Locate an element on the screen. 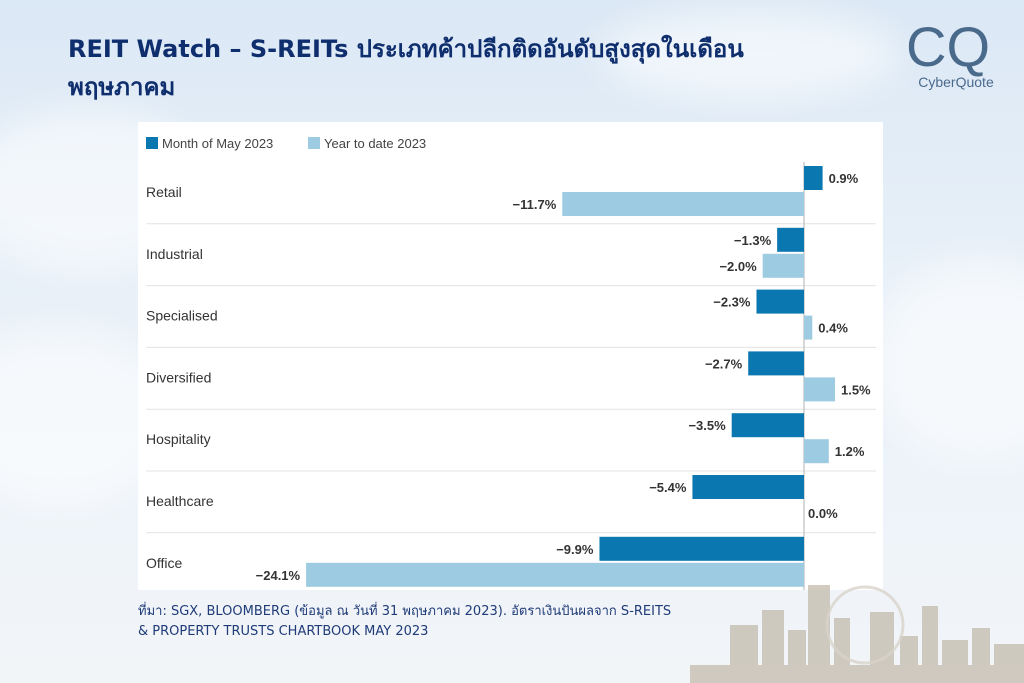 This screenshot has width=1024, height=683. category-label: Hospitality is located at coordinates (178, 439).